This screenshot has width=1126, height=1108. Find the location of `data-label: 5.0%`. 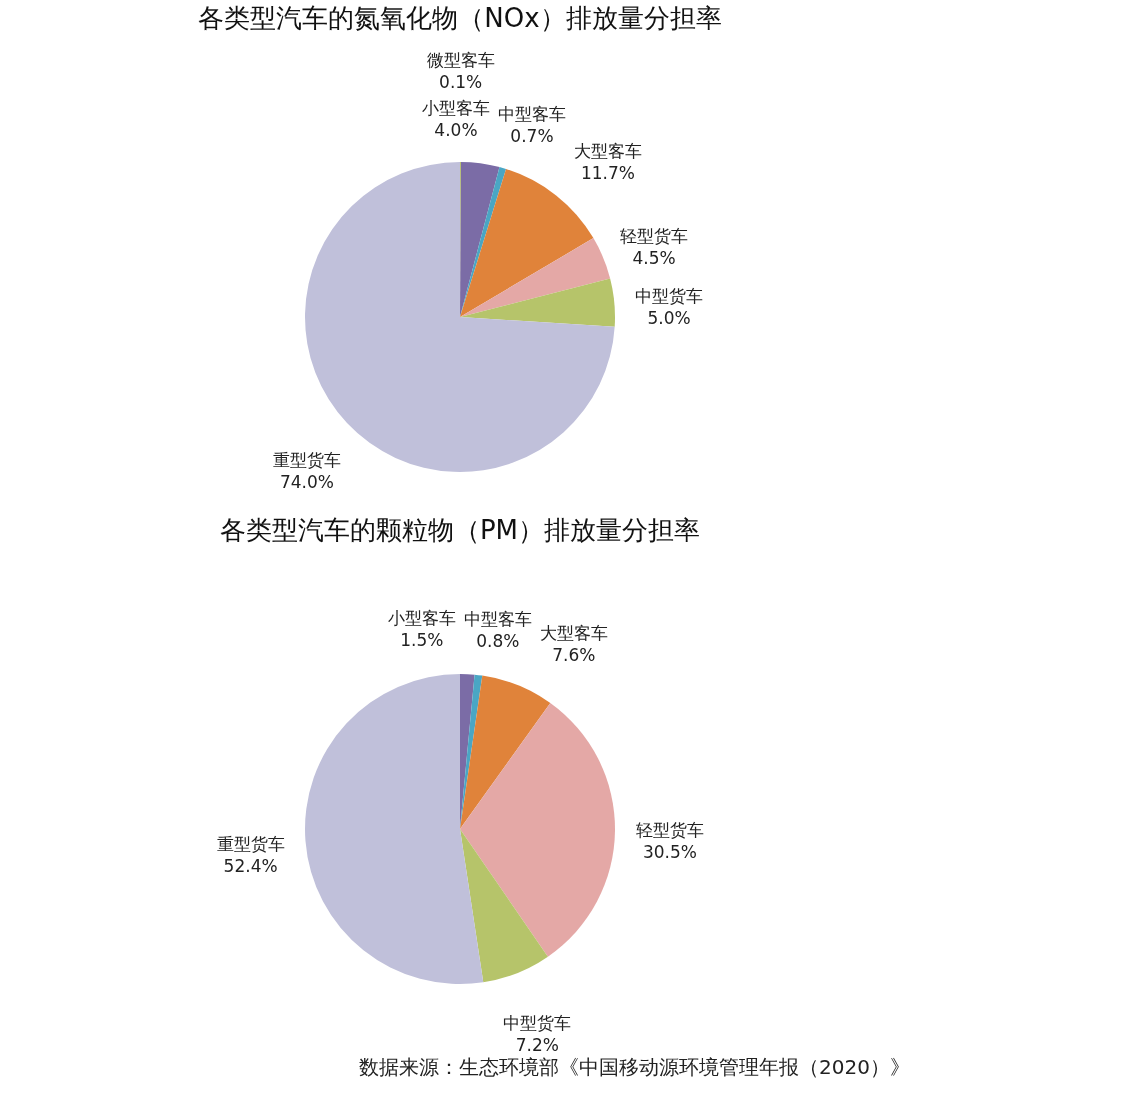

data-label: 5.0% is located at coordinates (669, 318).